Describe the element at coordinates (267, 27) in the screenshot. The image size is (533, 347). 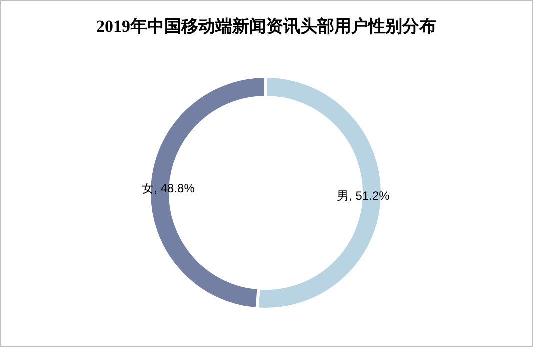
I see `chart-title: 2019年中国移动端新闻资讯头部用户性别分布` at that location.